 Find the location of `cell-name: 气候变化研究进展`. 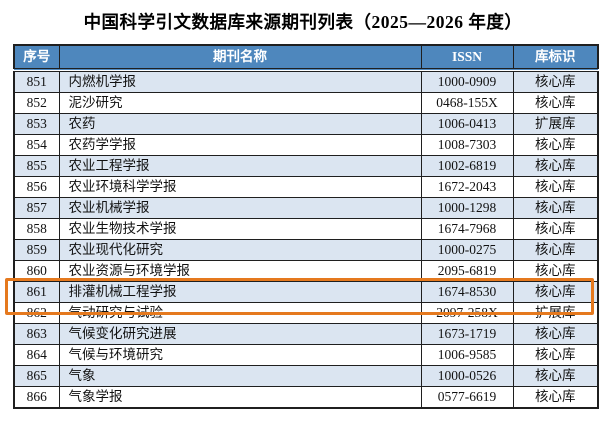

cell-name: 气候变化研究进展 is located at coordinates (240, 334).